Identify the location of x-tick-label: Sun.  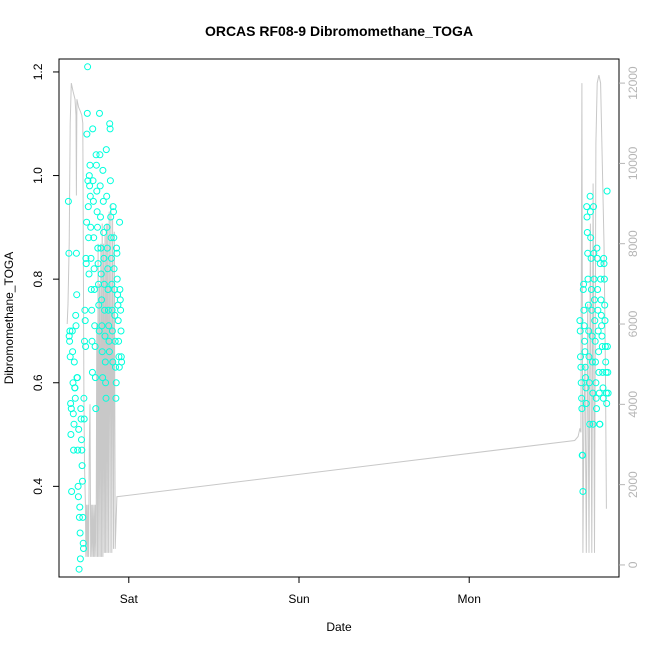
(298, 599).